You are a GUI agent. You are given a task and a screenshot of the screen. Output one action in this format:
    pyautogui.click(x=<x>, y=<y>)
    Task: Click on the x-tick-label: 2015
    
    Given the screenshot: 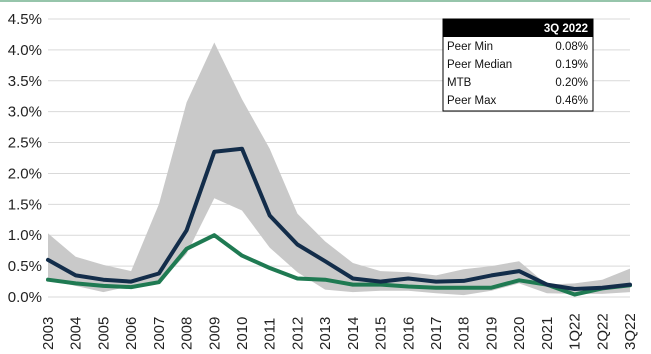 What is the action you would take?
    pyautogui.click(x=381, y=333)
    